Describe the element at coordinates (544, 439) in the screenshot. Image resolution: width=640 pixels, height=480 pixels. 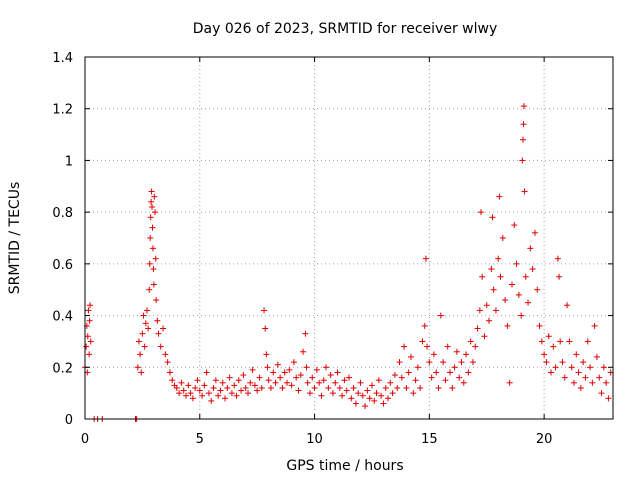
I see `x-tick-label: 20` at that location.